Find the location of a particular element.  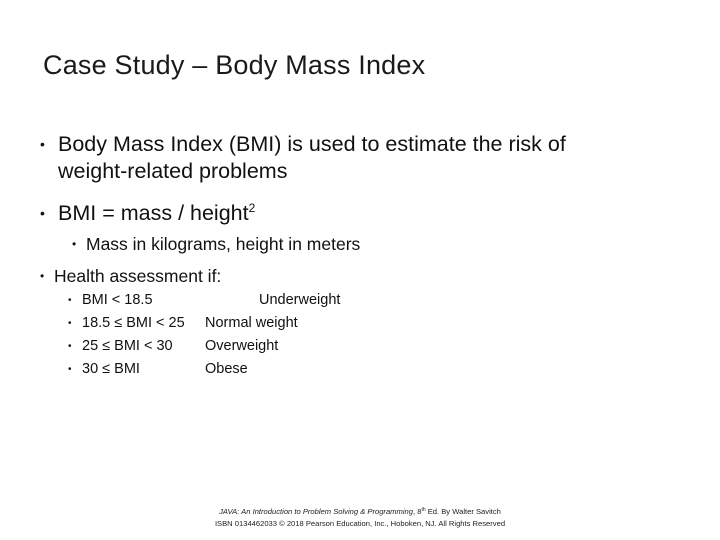

range-item: • 25 ≤ BMI < 30 is located at coordinates (120, 346).